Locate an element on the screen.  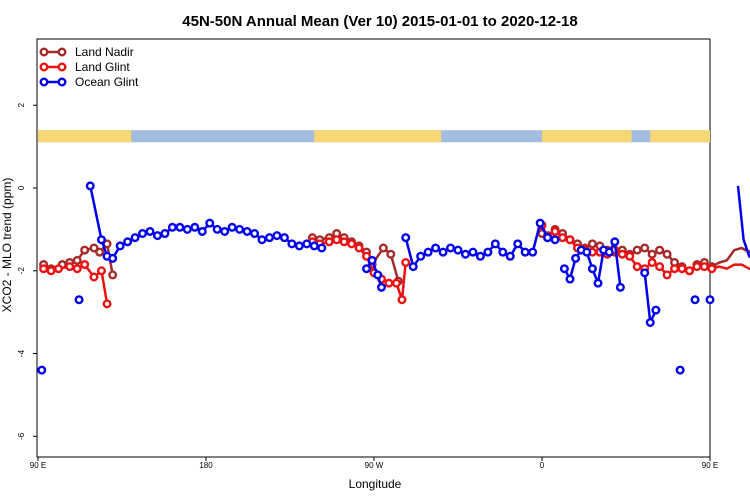
x-axis-label: Longitude is located at coordinates (375, 484).